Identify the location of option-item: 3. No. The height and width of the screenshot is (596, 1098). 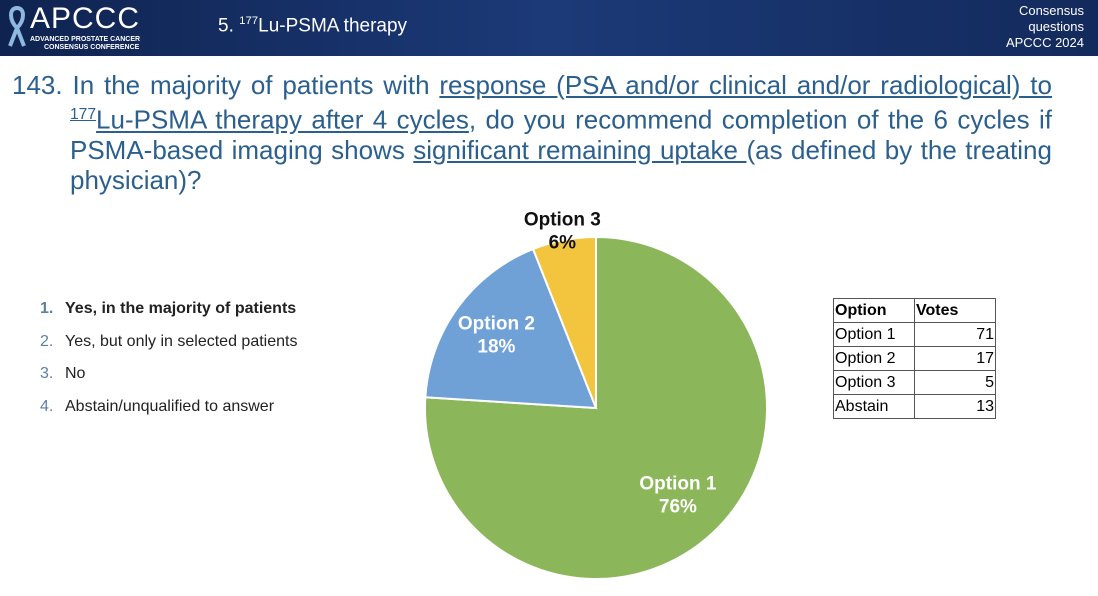
(168, 381).